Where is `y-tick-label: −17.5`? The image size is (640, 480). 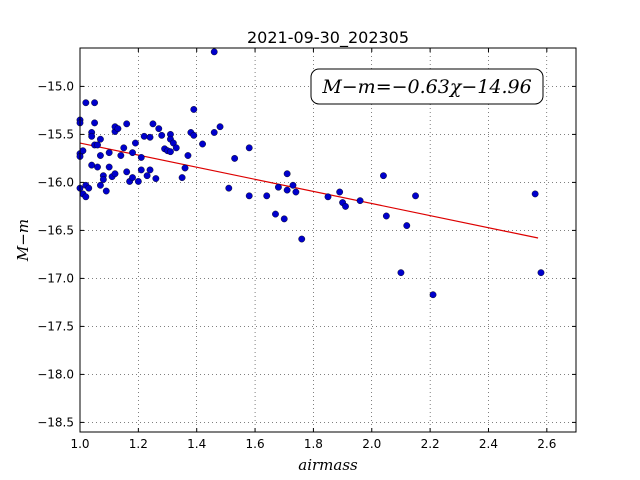
y-tick-label: −17.5 is located at coordinates (55, 326).